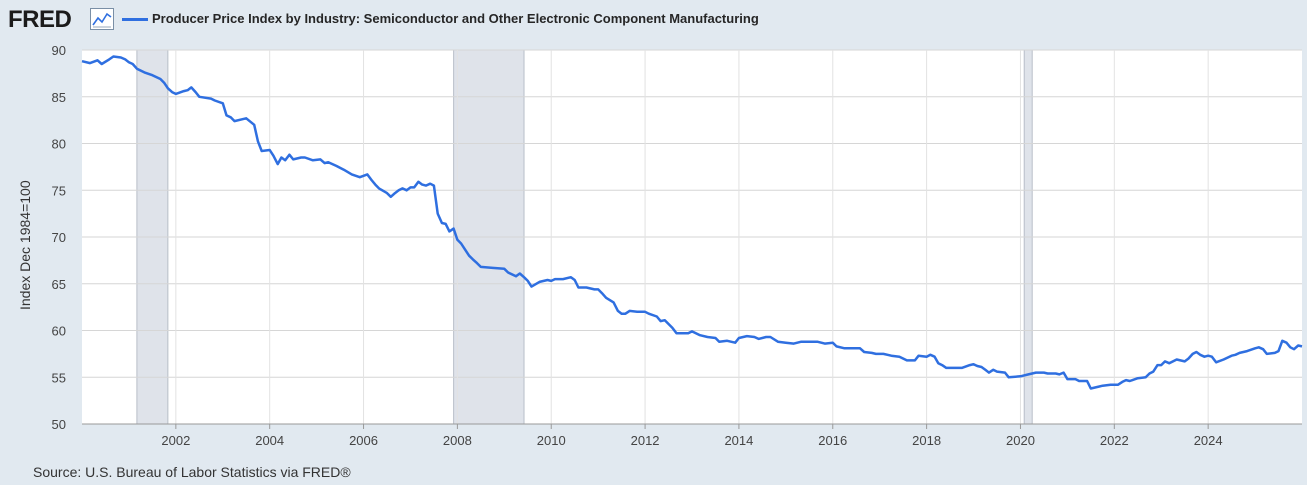 The image size is (1307, 485). Describe the element at coordinates (926, 440) in the screenshot. I see `x-tick-label: 2018` at that location.